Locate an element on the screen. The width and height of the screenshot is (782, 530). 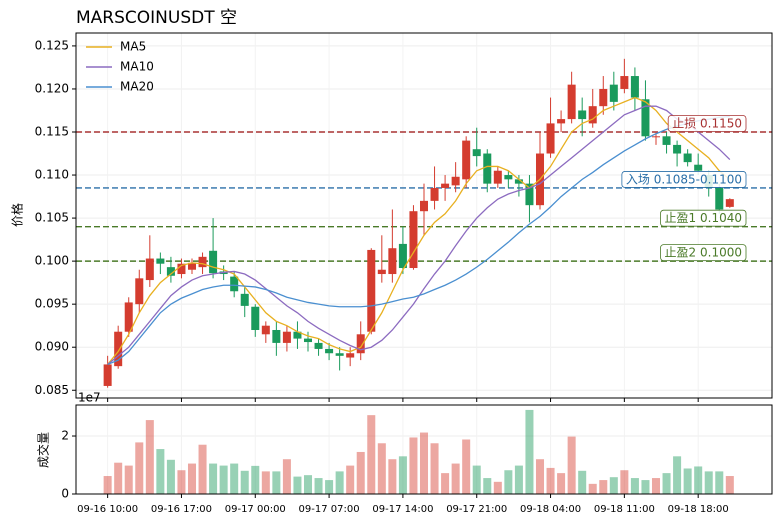
y-tick-label: 0.100 is located at coordinates (52, 261).